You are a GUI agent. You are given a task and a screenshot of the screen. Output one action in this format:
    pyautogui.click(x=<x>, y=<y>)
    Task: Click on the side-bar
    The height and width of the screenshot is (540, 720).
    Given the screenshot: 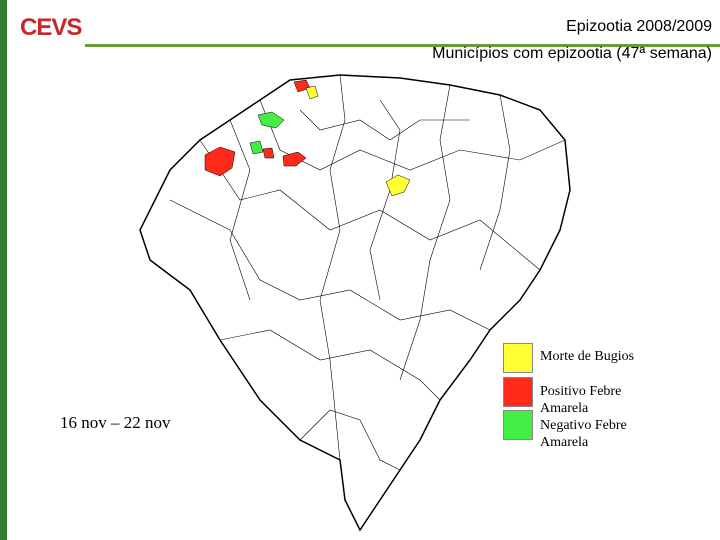 What is the action you would take?
    pyautogui.click(x=3, y=270)
    